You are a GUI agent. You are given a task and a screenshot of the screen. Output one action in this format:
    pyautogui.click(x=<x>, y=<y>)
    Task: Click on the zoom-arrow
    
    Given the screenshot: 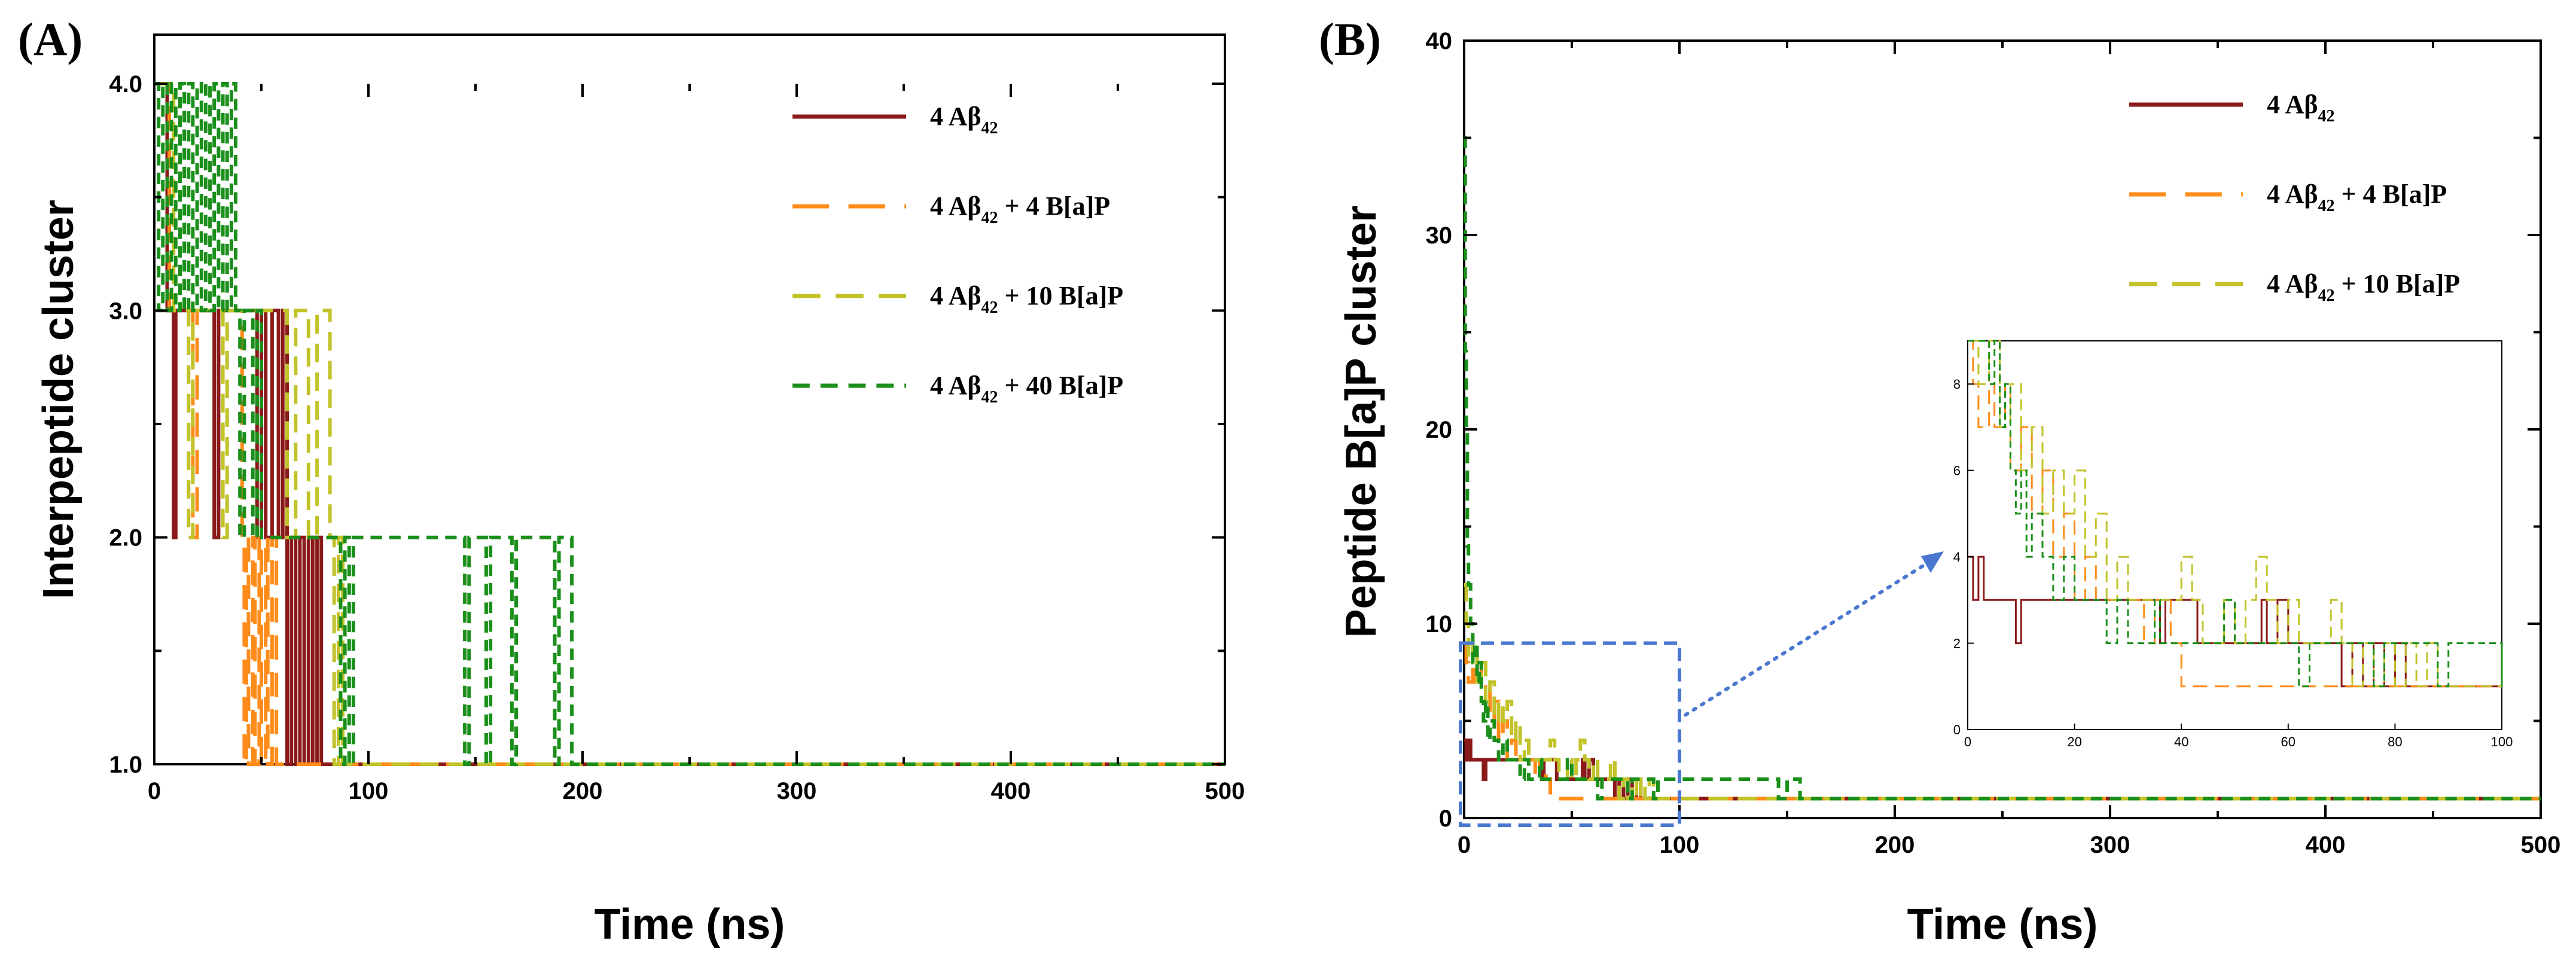 What is the action you would take?
    pyautogui.click(x=1808, y=638)
    